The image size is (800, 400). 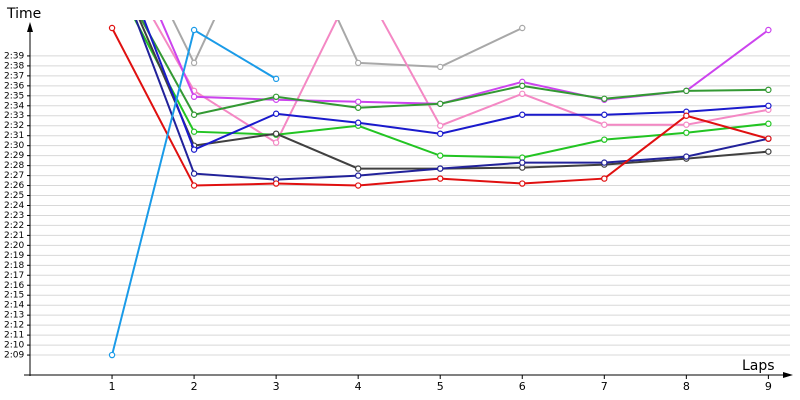 What do you see at coordinates (14, 226) in the screenshot?
I see `y-tick-label: 2:22` at bounding box center [14, 226].